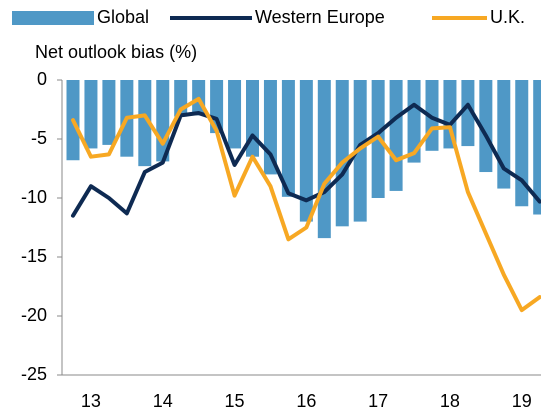 The image size is (541, 414). I want to click on x-tick-label: 15, so click(235, 401).